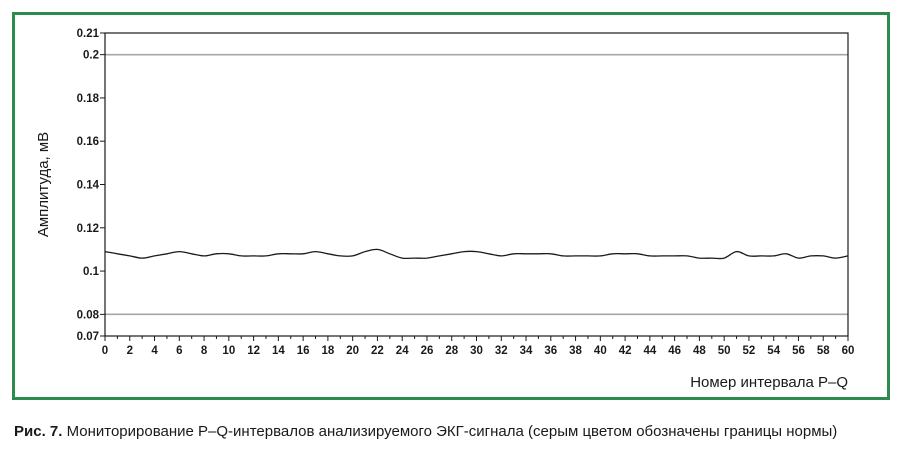  What do you see at coordinates (749, 351) in the screenshot?
I see `x-tick-label: 52` at bounding box center [749, 351].